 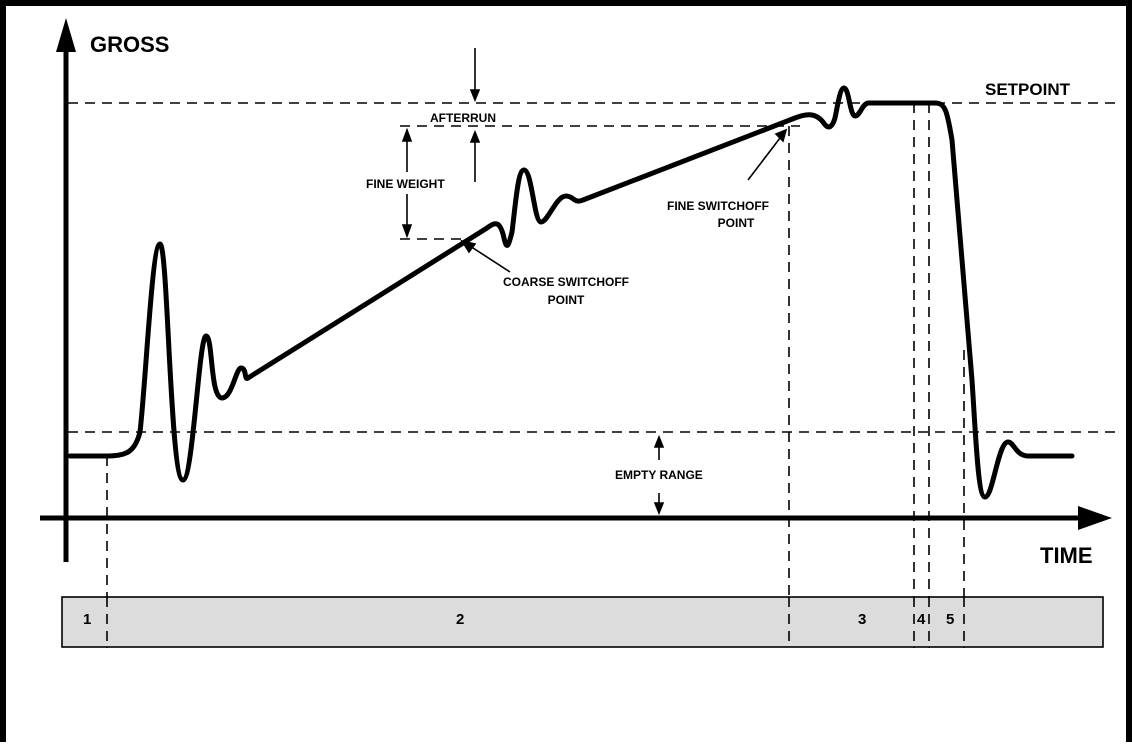 What do you see at coordinates (1028, 89) in the screenshot?
I see `setpoint-label: SETPOINT` at bounding box center [1028, 89].